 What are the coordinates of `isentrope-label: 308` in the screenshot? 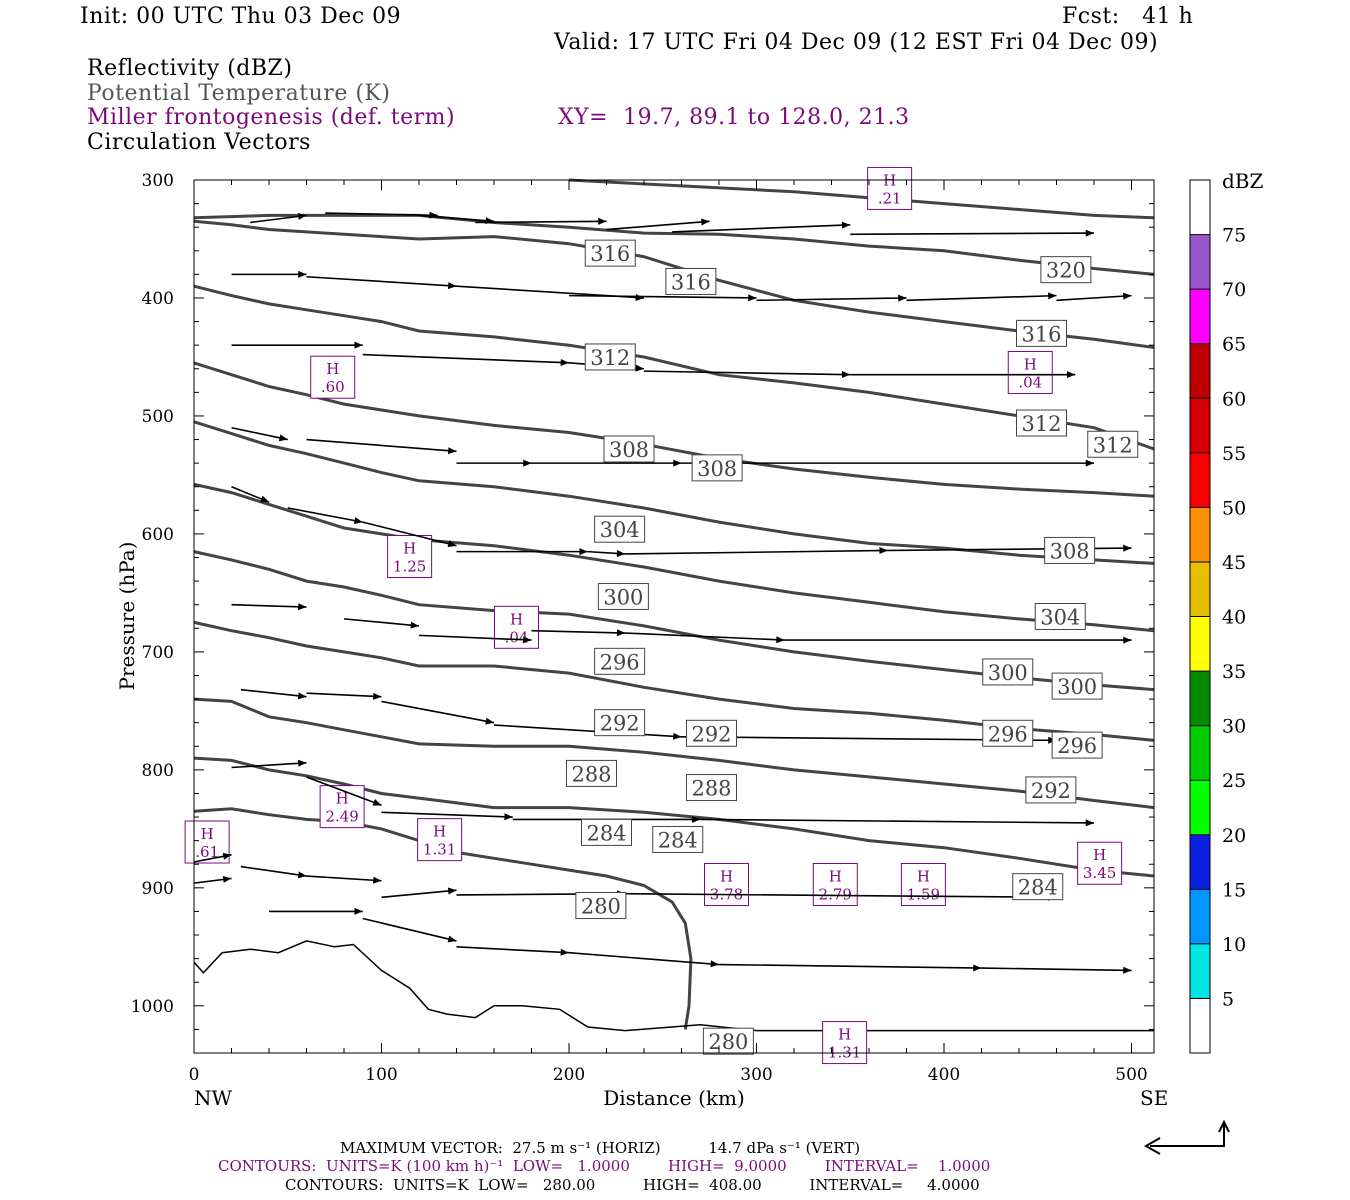 It's located at (717, 468).